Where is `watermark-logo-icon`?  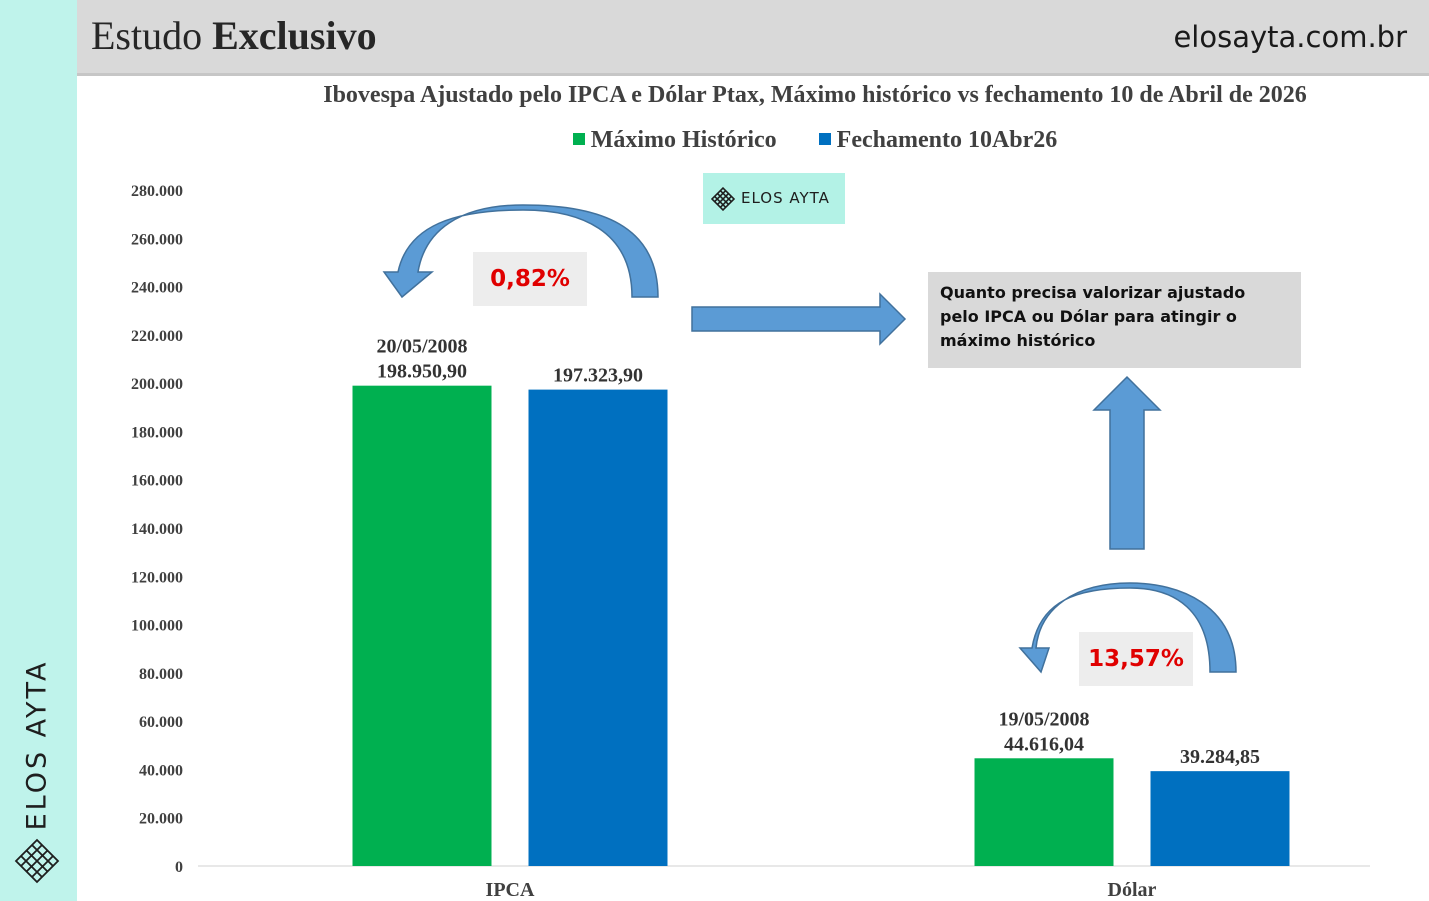 watermark-logo-icon is located at coordinates (723, 199).